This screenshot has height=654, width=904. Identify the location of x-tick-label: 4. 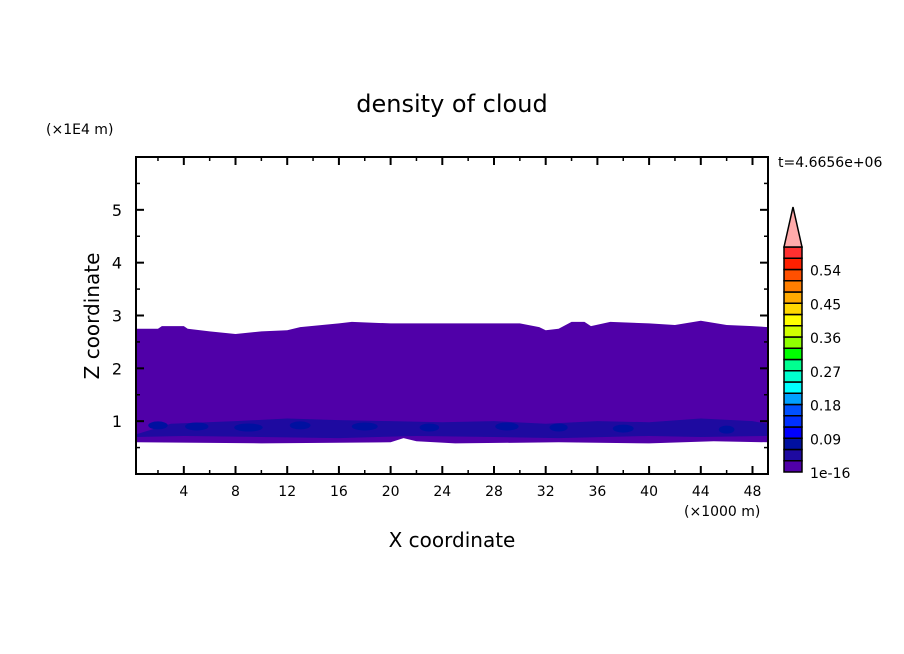
(183, 492).